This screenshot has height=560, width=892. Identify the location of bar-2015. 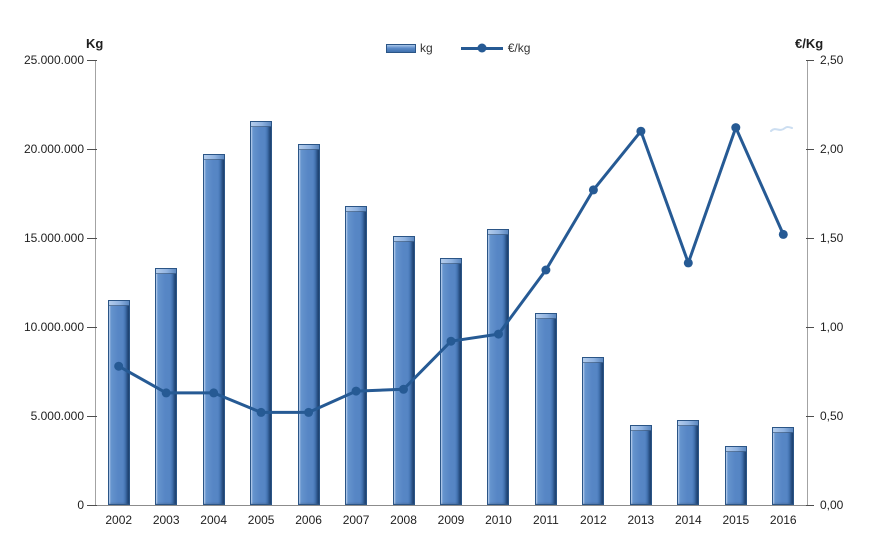
(735, 475).